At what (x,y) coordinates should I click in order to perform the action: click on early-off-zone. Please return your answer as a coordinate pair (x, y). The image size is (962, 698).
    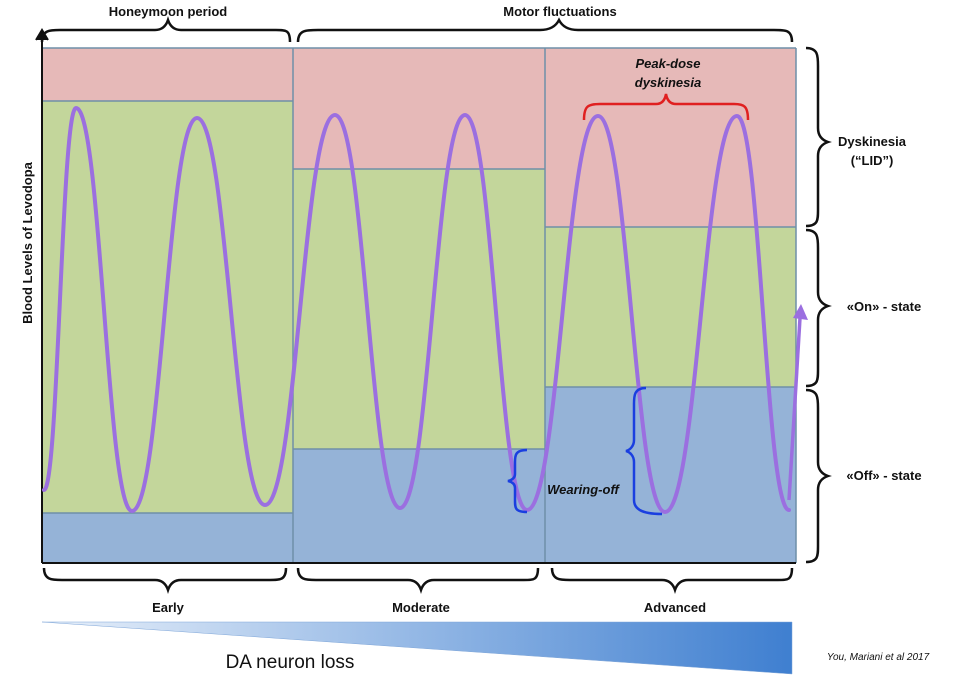
    Looking at the image, I should click on (167, 538).